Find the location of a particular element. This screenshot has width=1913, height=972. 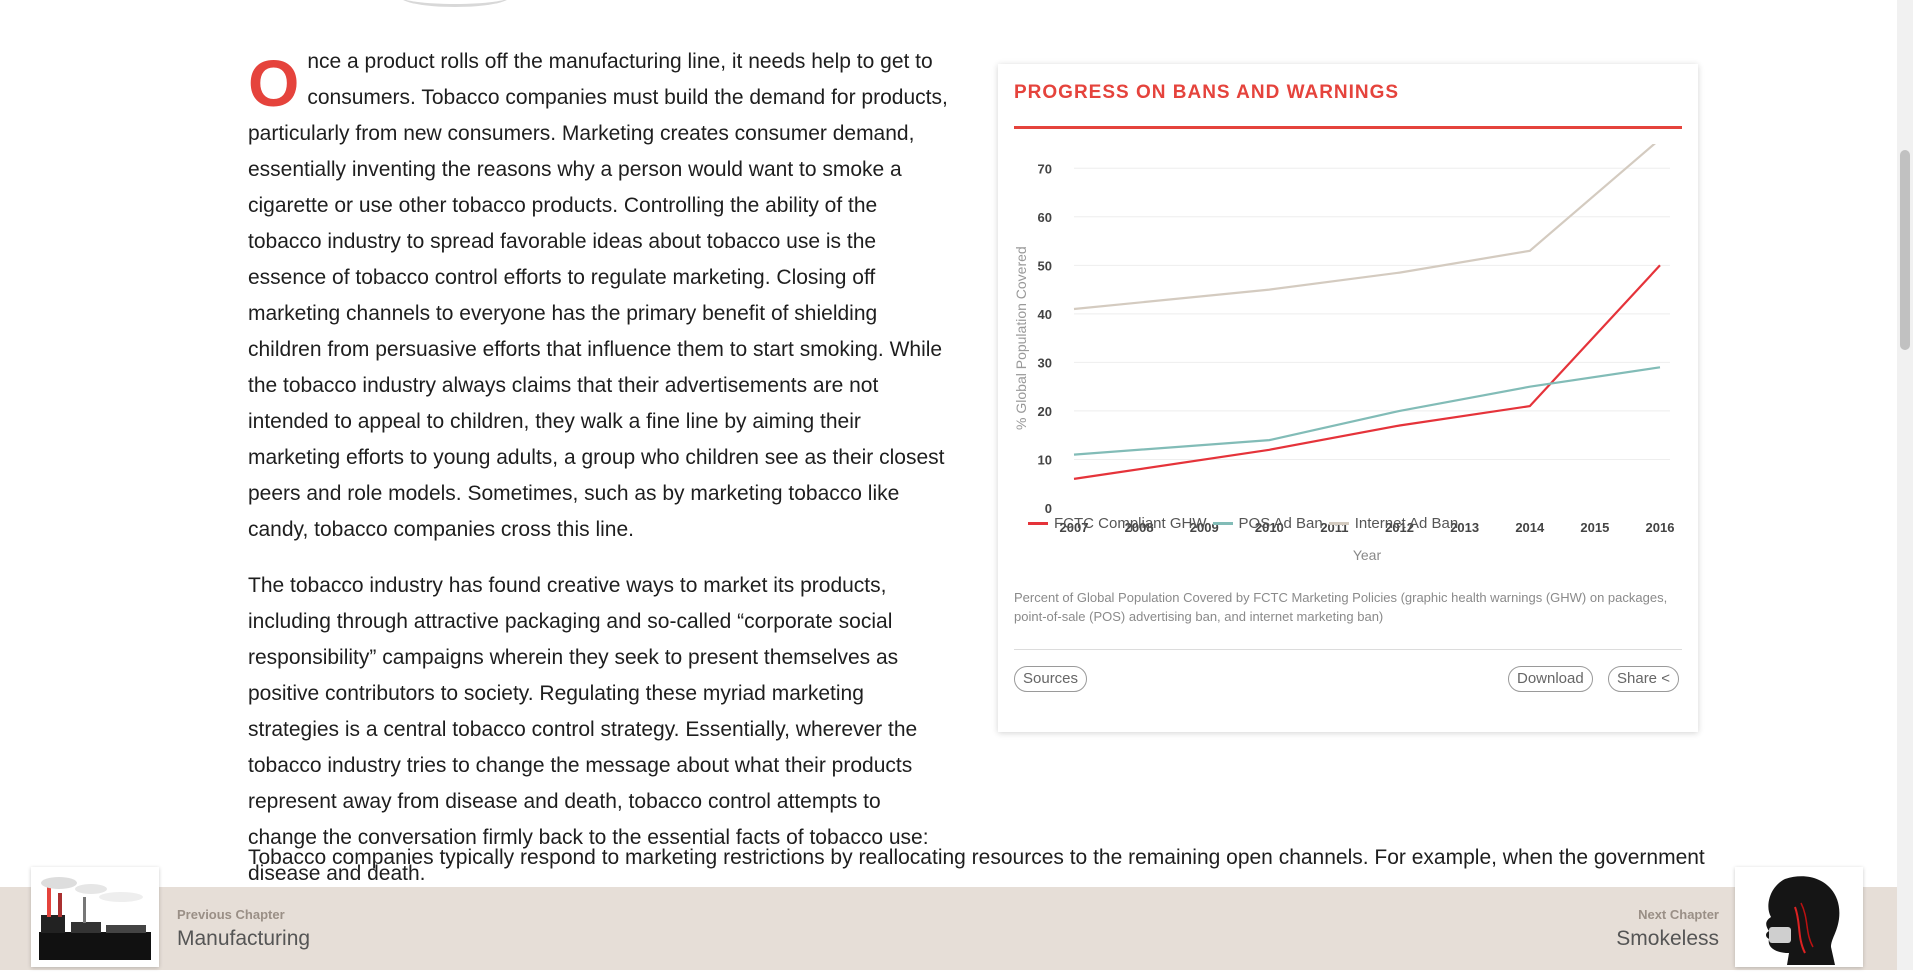

y-tick-label: 0 is located at coordinates (1048, 508).